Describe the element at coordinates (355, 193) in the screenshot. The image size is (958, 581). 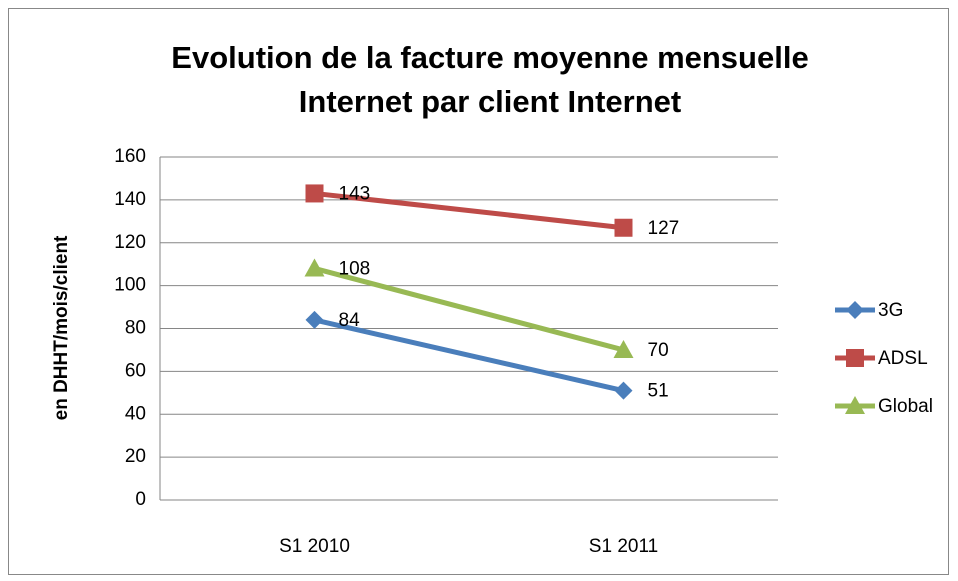
I see `data-label: 143` at that location.